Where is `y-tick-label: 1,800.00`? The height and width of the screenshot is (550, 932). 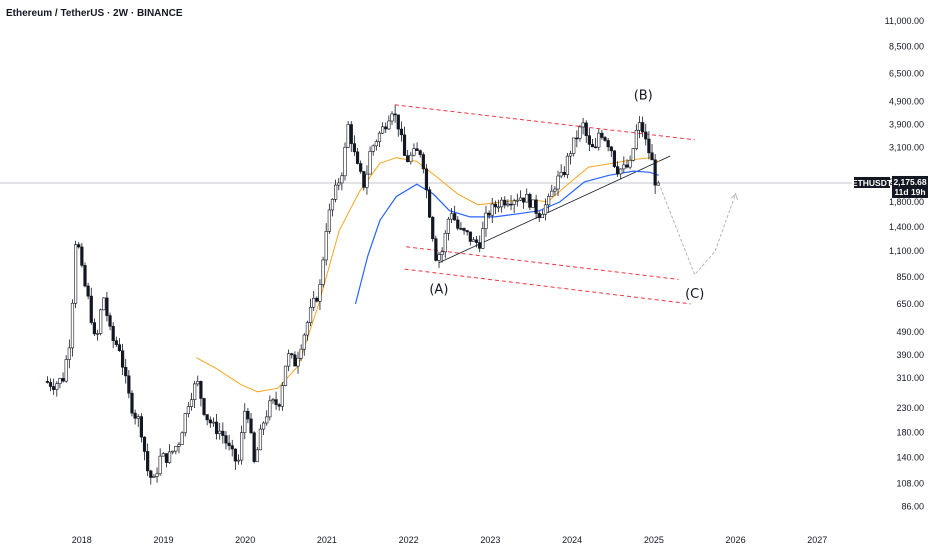 y-tick-label: 1,800.00 is located at coordinates (906, 202).